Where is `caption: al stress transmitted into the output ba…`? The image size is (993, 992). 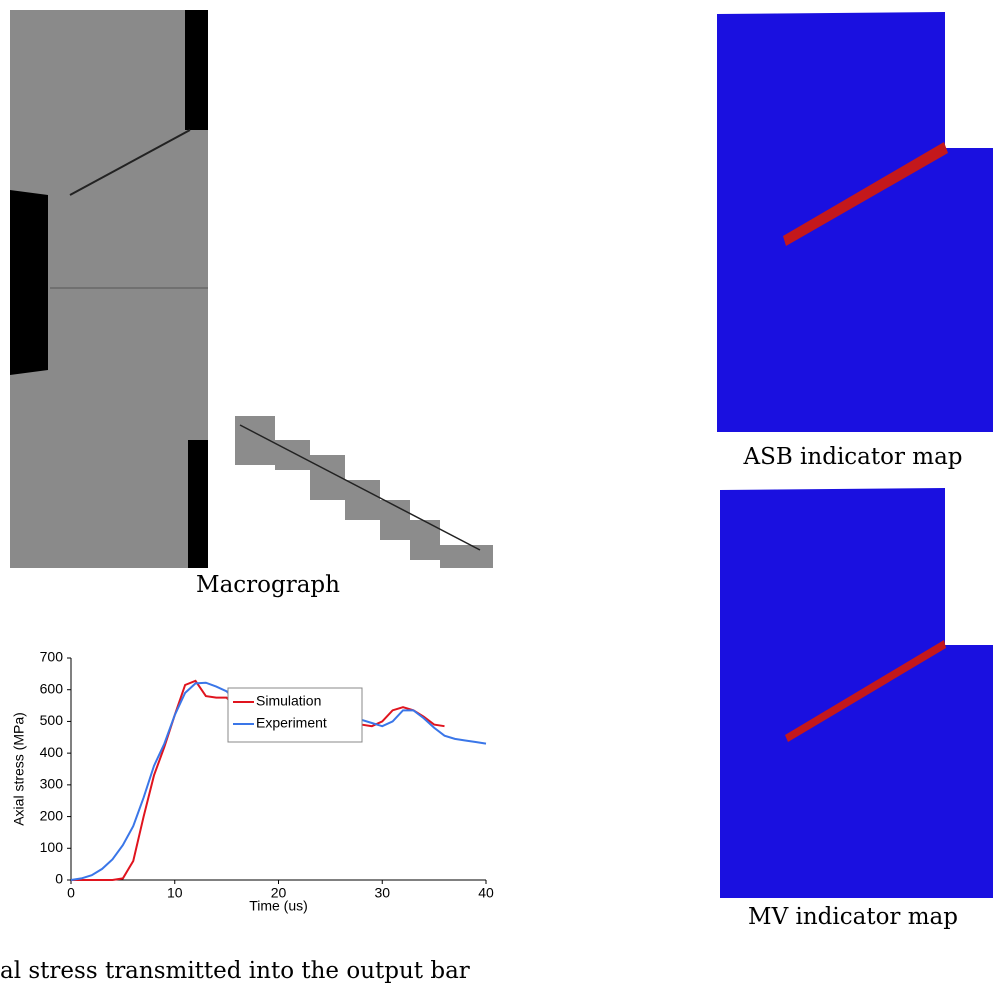 caption: al stress transmitted into the output ba… is located at coordinates (235, 971).